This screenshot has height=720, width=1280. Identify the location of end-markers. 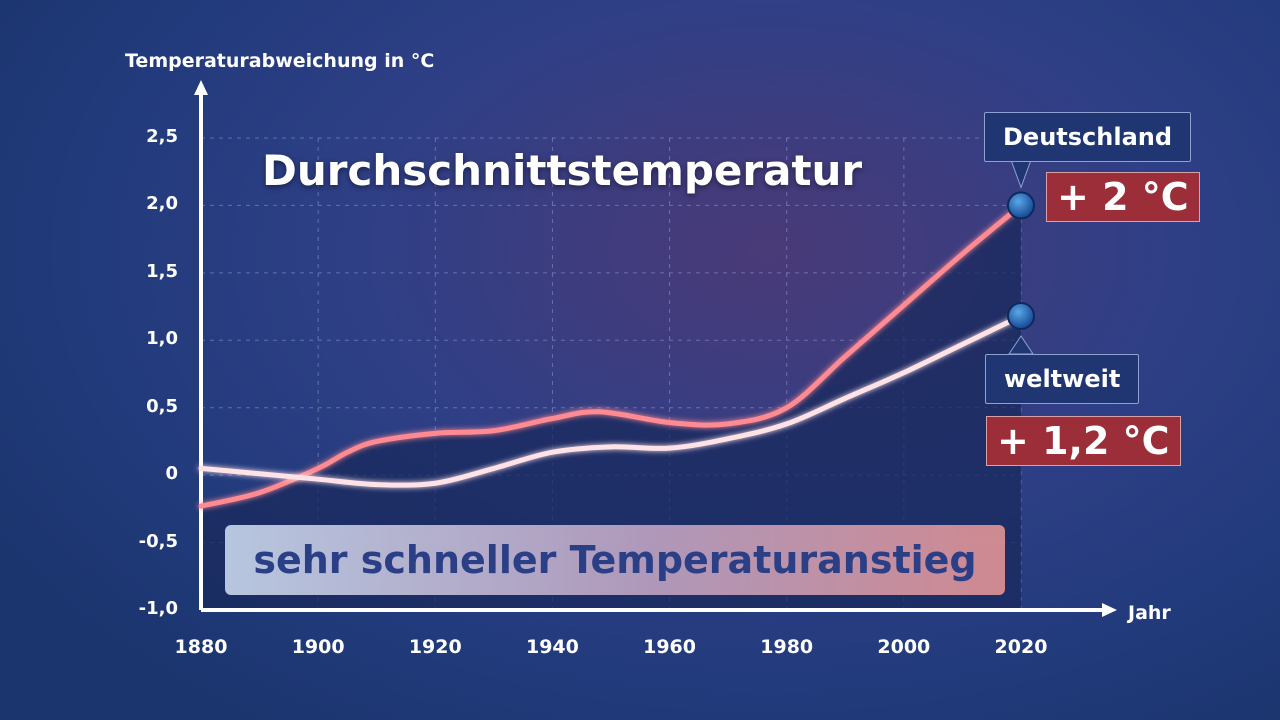
(1021, 257).